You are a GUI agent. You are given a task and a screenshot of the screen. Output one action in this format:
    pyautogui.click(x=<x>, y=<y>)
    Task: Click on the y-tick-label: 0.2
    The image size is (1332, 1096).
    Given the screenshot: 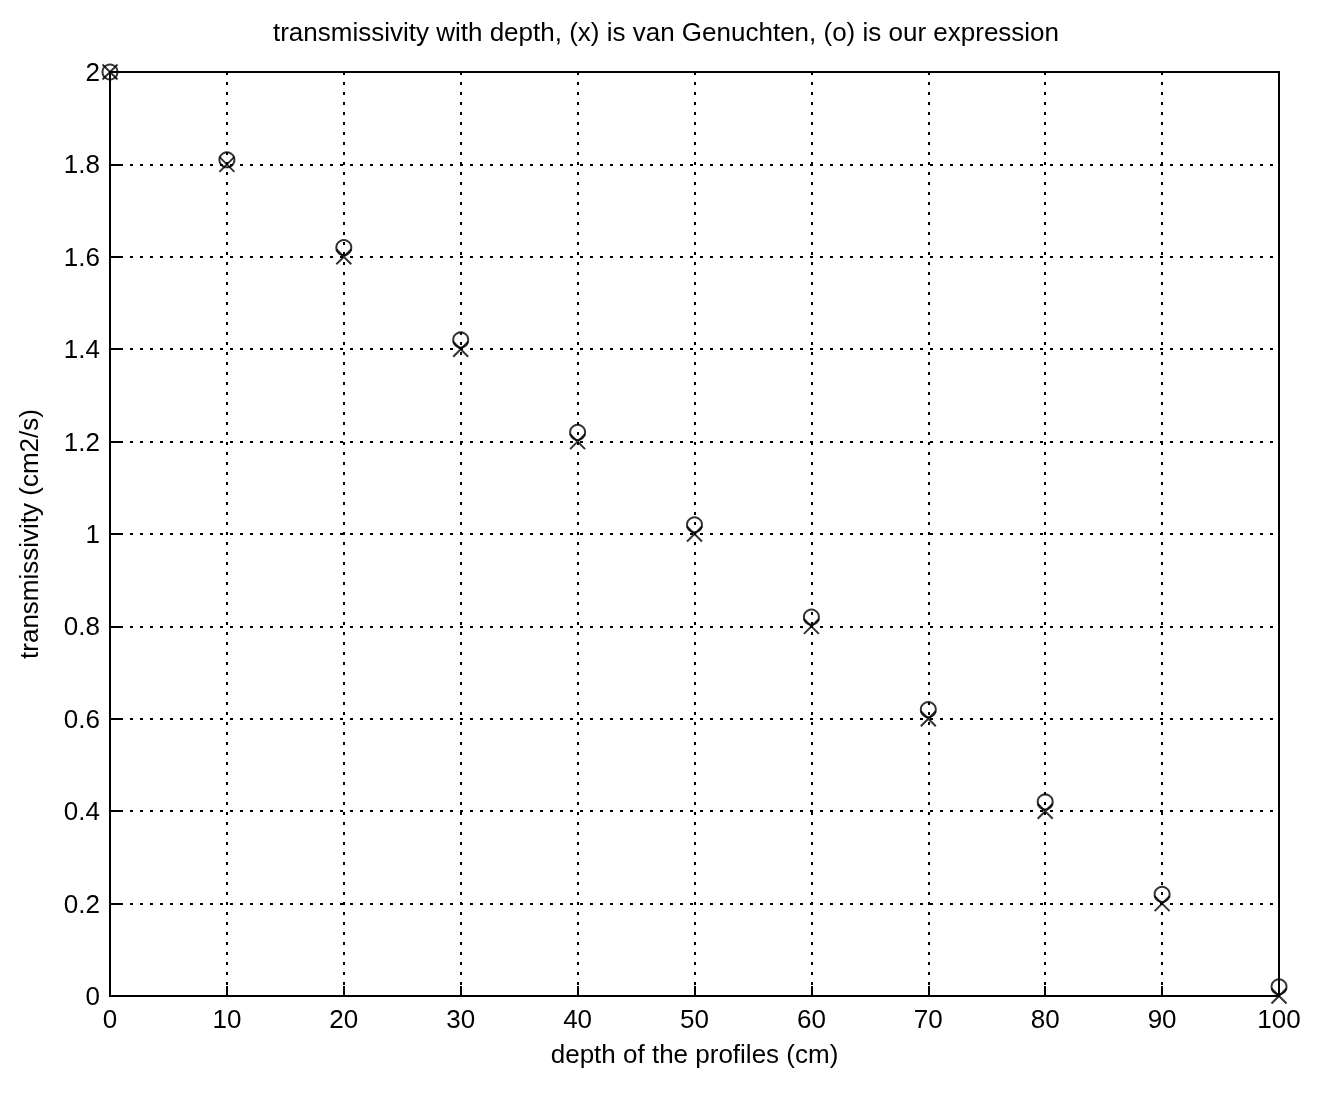 What is the action you would take?
    pyautogui.click(x=81, y=903)
    